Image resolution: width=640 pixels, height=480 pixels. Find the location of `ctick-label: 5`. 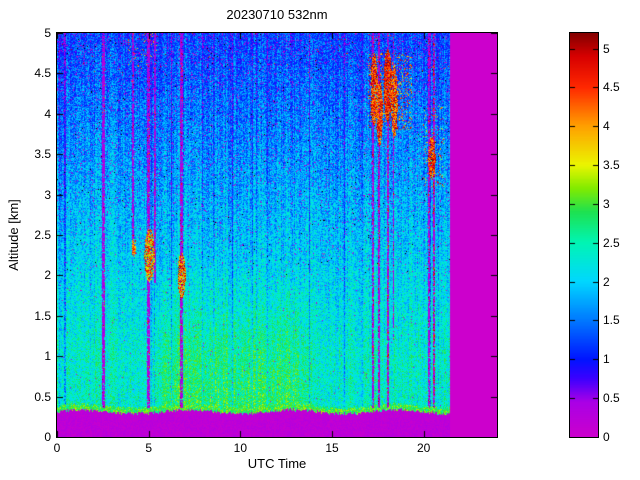

ctick-label: 5 is located at coordinates (606, 48).